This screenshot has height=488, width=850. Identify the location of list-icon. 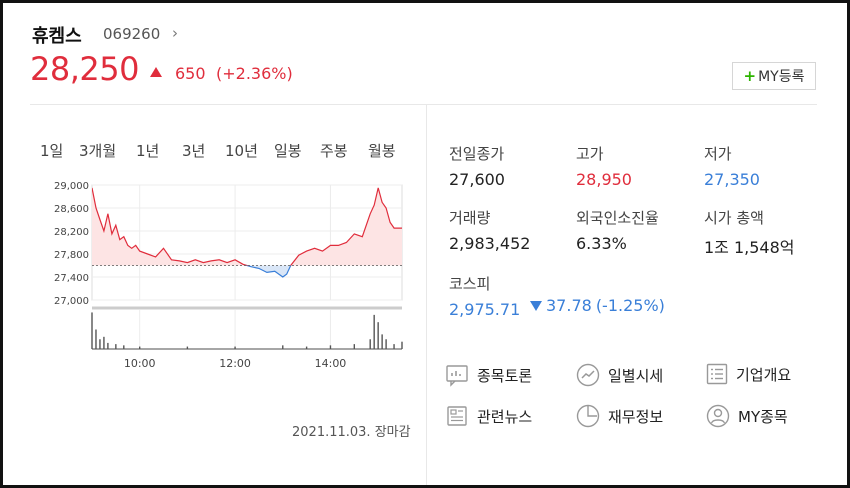
(717, 374).